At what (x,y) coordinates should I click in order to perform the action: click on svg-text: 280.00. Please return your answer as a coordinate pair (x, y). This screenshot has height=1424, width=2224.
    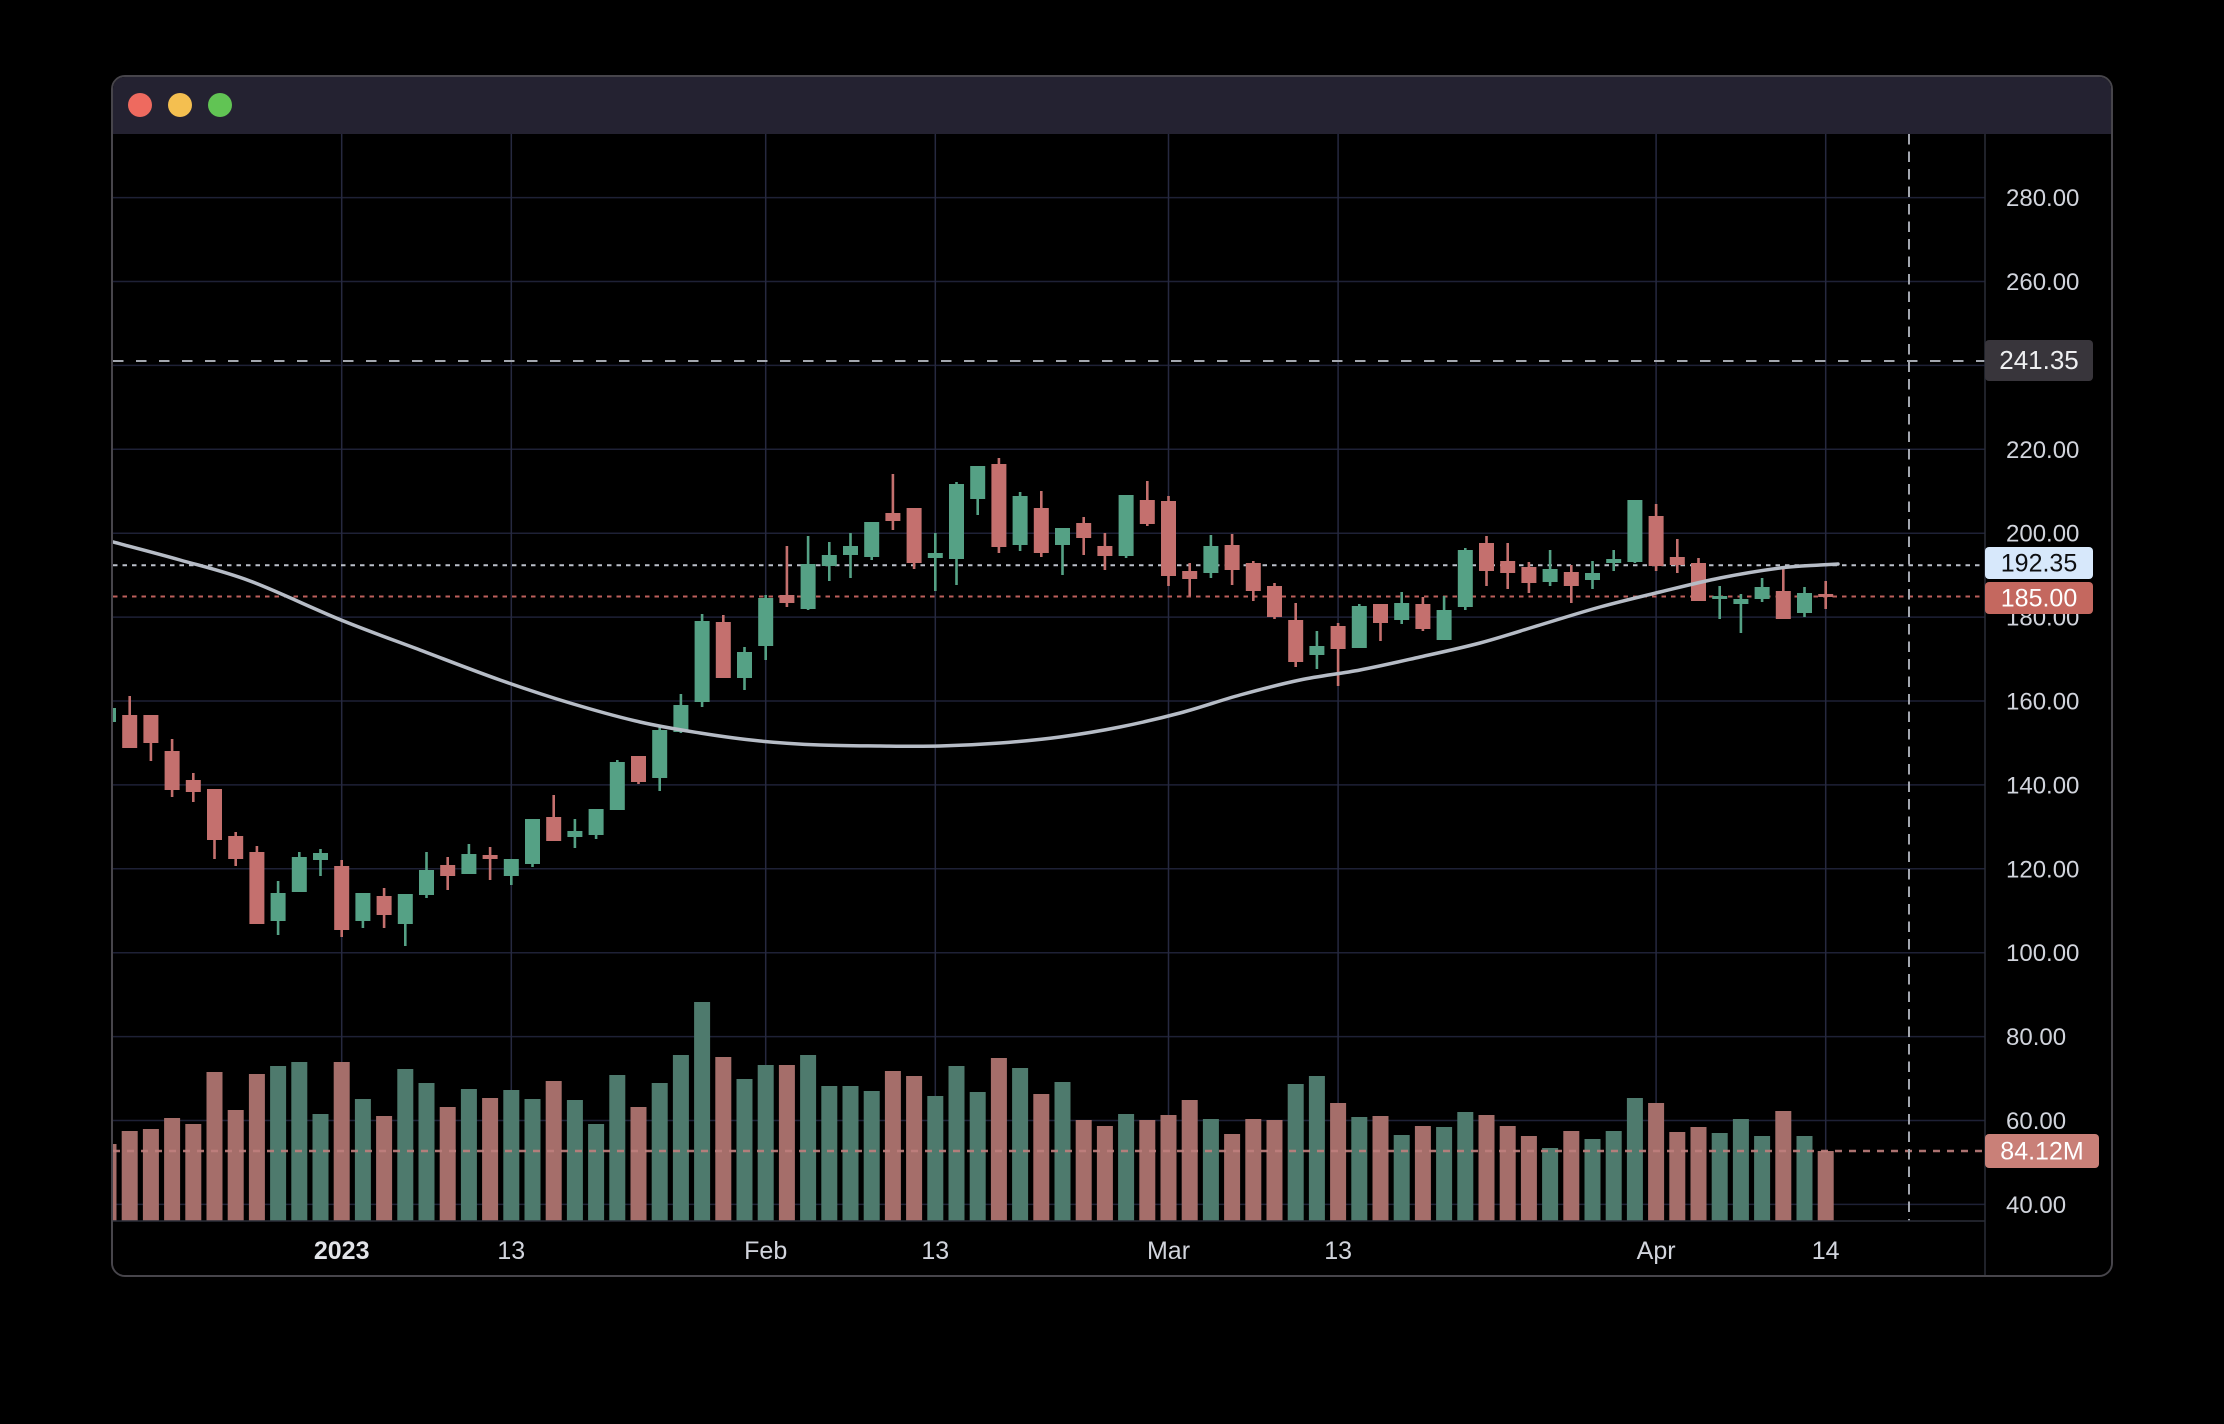
    Looking at the image, I should click on (2042, 198).